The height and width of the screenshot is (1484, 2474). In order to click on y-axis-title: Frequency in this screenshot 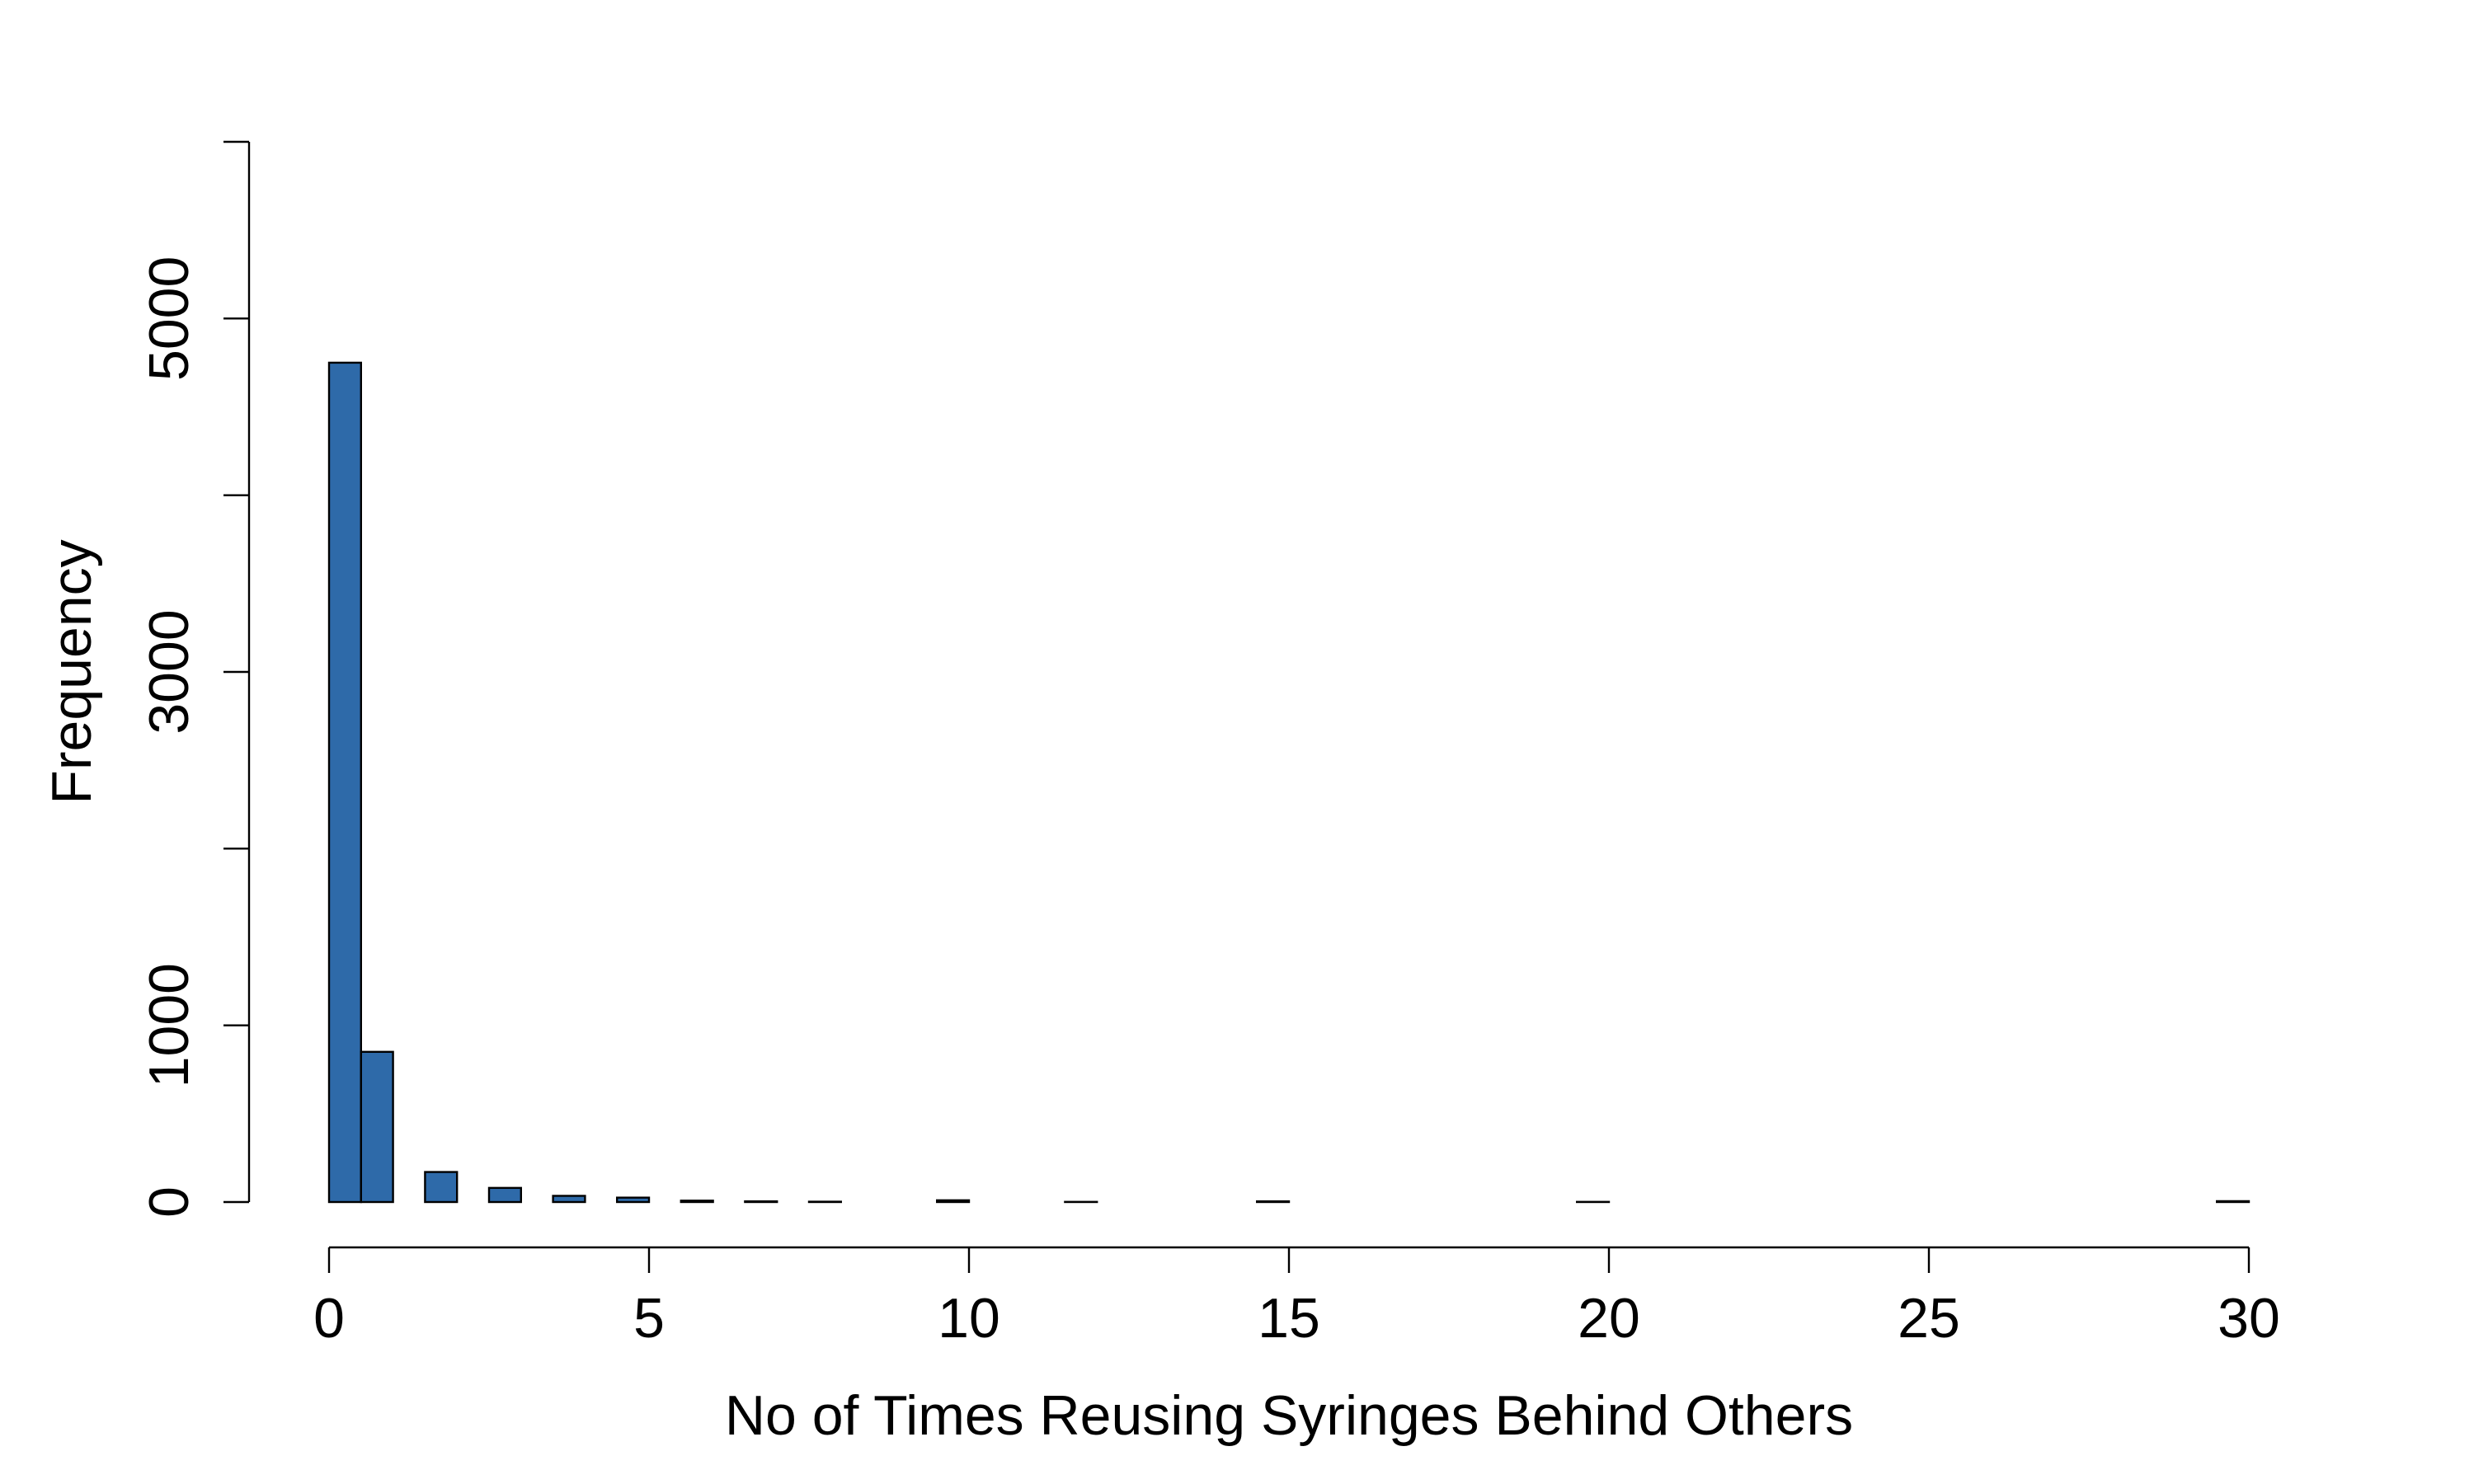, I will do `click(71, 671)`.